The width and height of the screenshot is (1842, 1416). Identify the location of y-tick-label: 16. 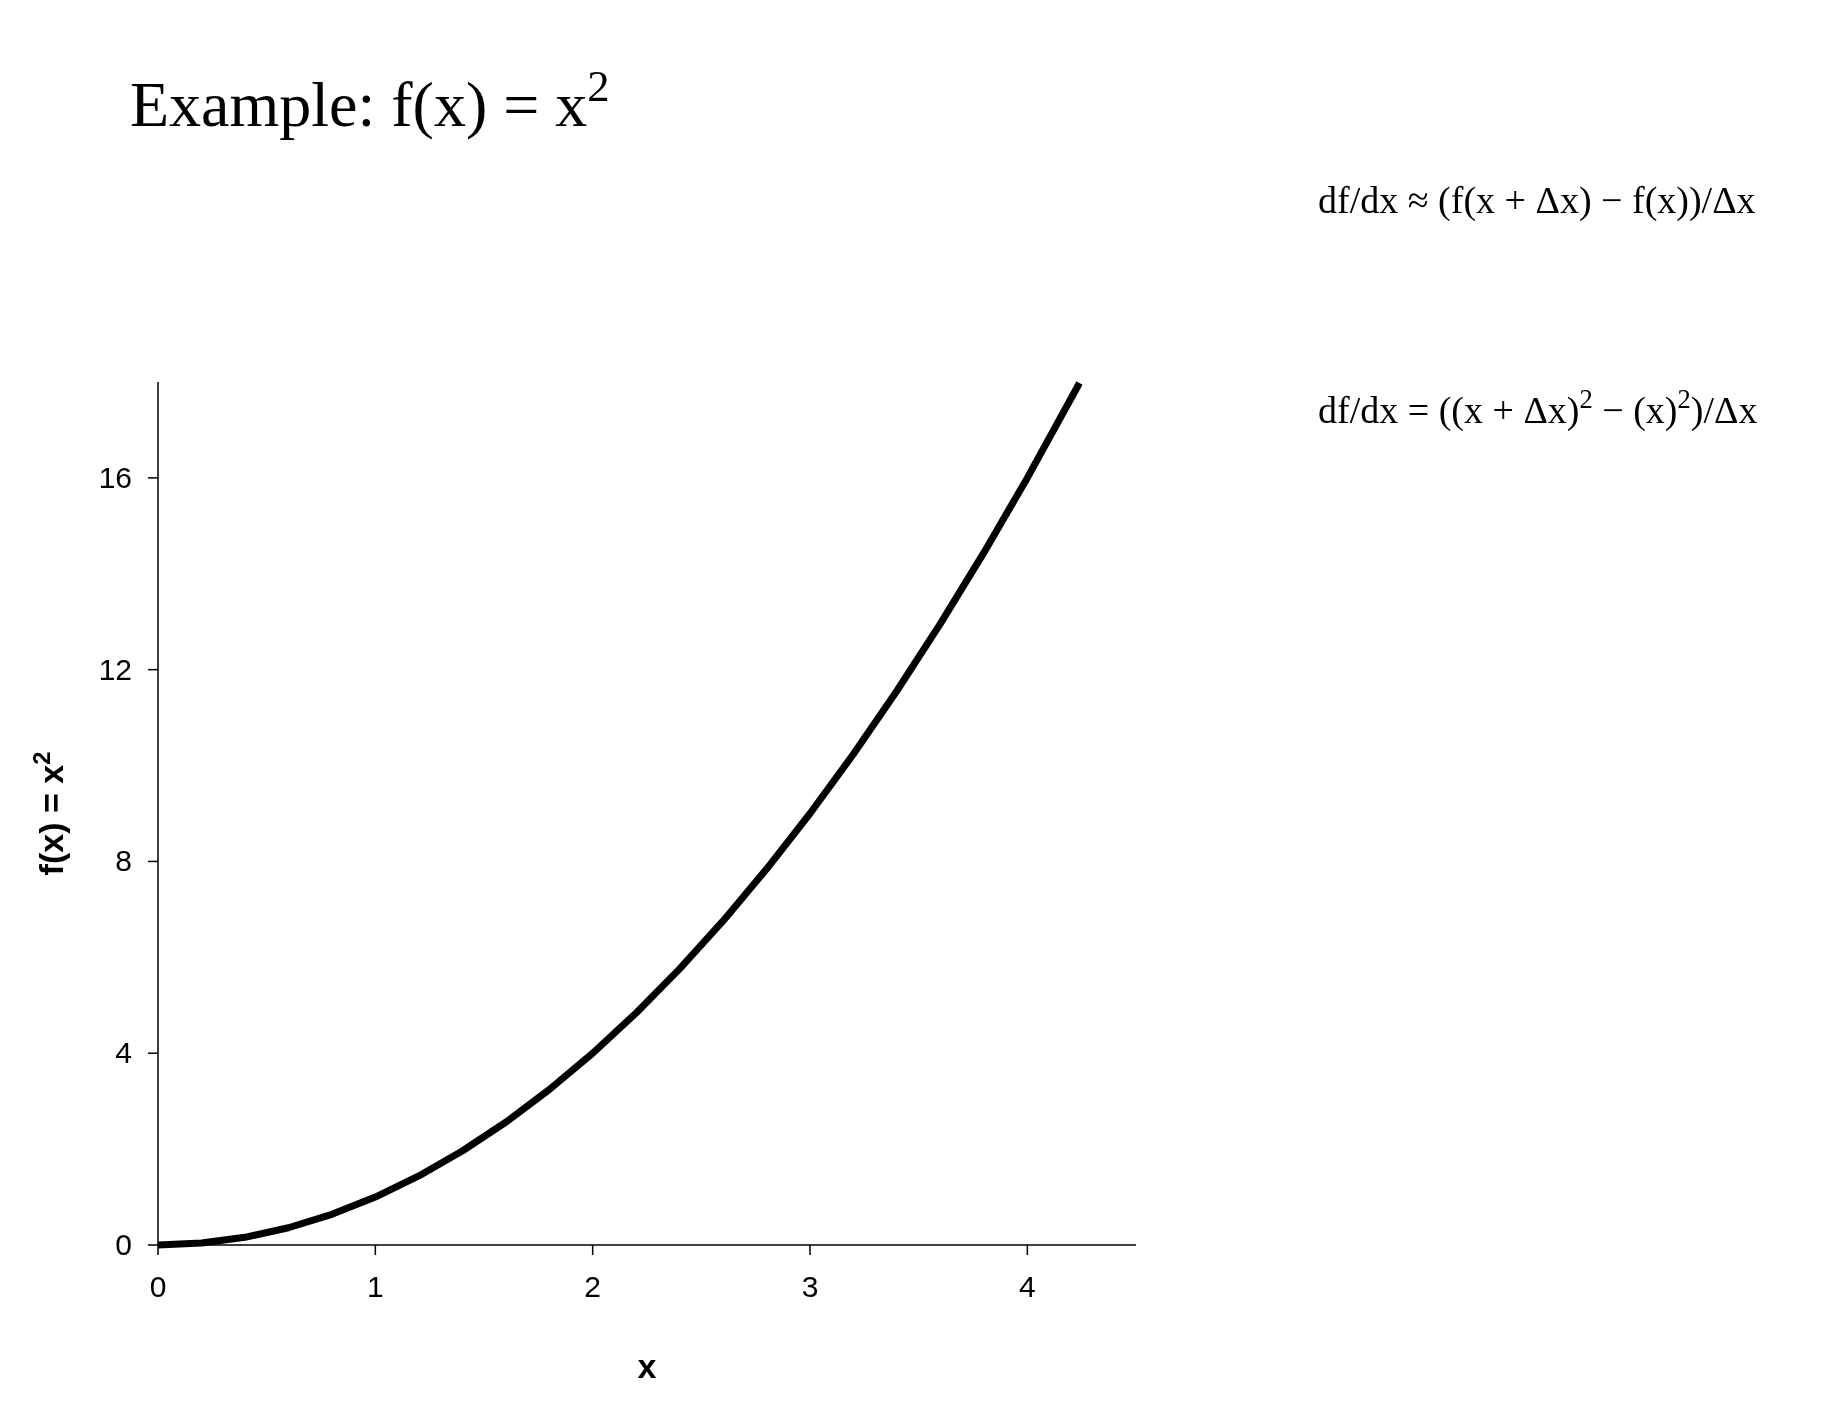
(115, 477).